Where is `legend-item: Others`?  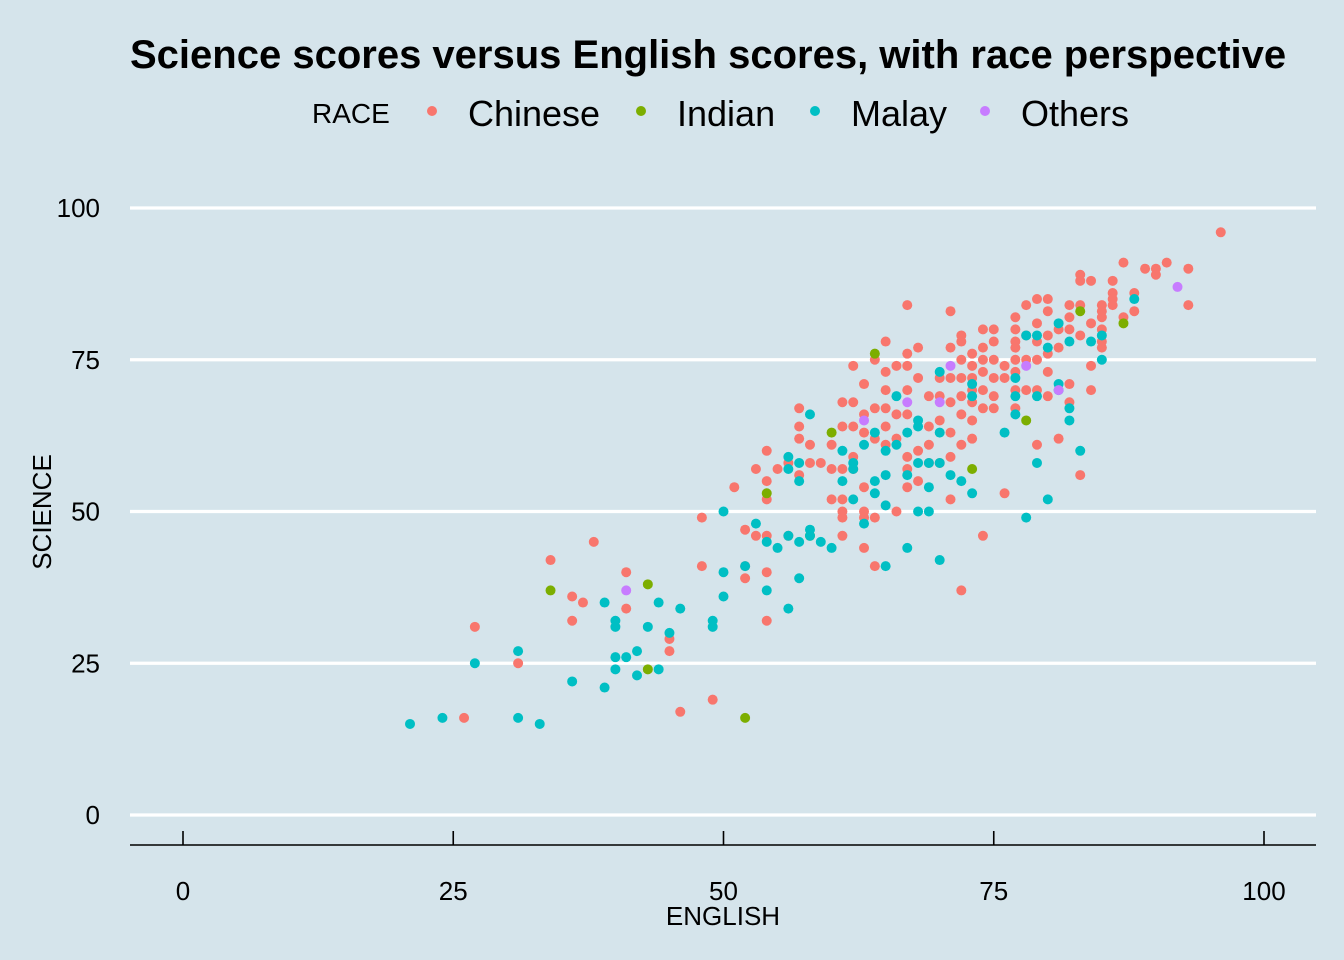
legend-item: Others is located at coordinates (1054, 113).